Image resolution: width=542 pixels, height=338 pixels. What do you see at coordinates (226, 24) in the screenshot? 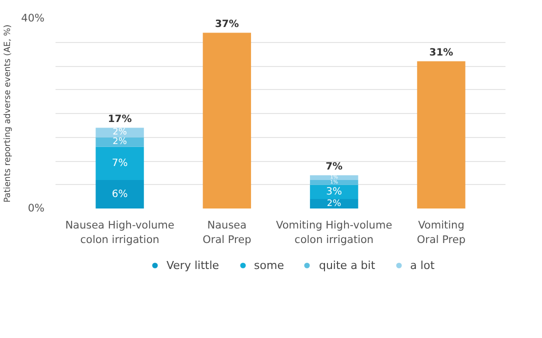
I see `data-label: 37%` at bounding box center [226, 24].